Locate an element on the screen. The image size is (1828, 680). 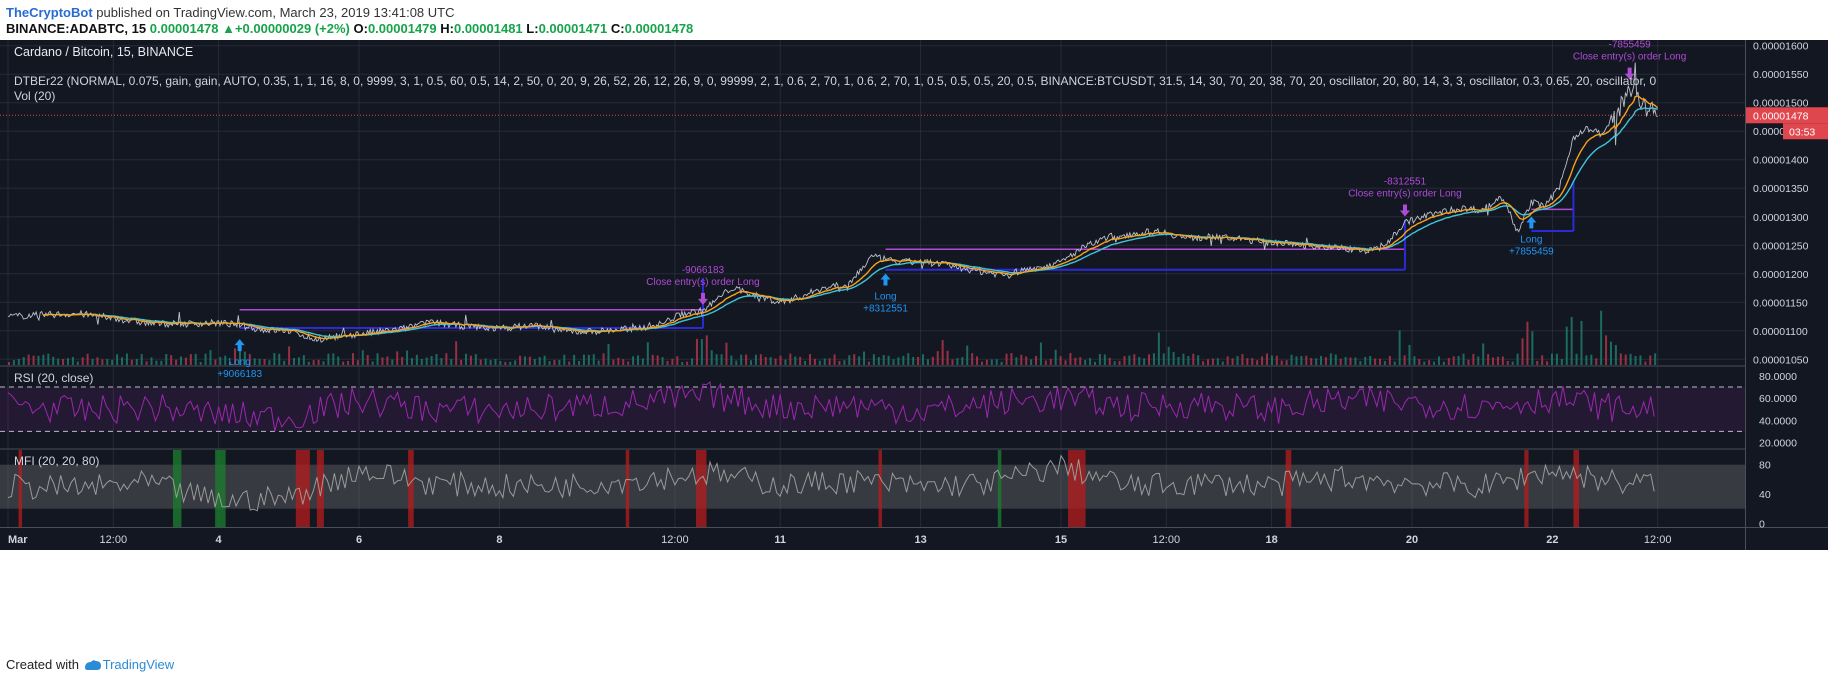
mfi-y-tick-label: 80 is located at coordinates (1765, 466).